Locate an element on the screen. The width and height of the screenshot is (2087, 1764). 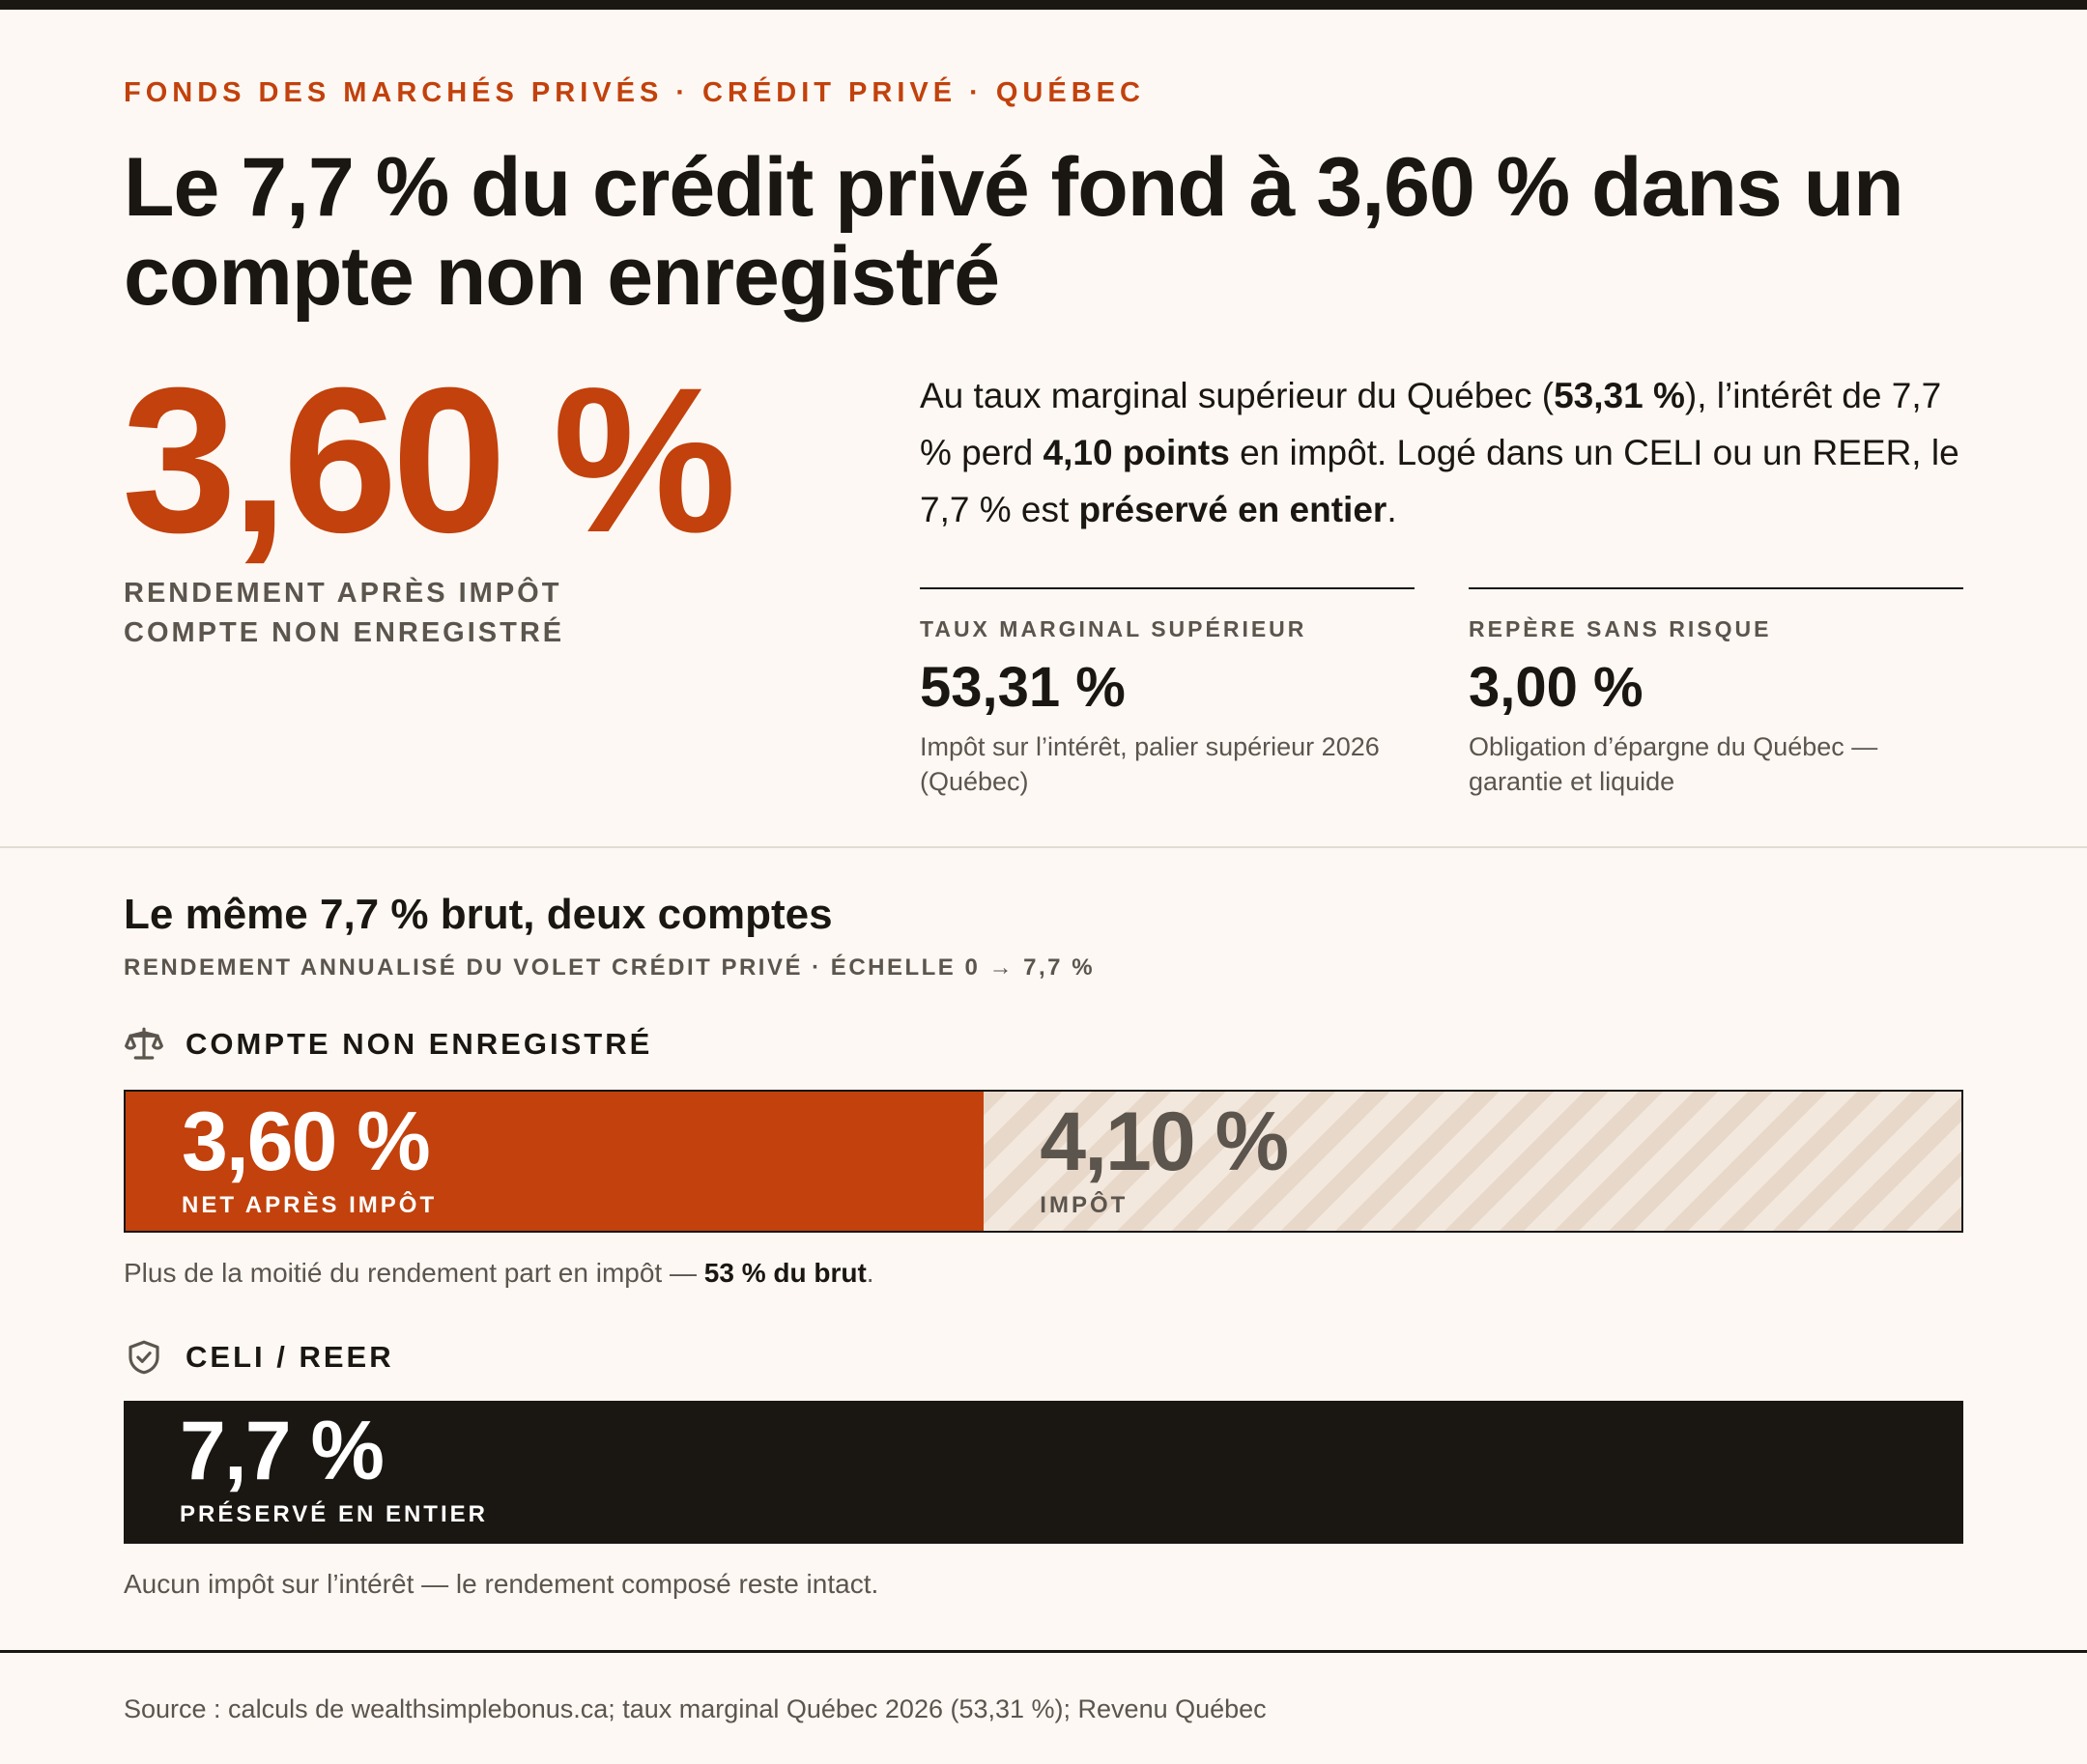
top-rule is located at coordinates (1043, 5).